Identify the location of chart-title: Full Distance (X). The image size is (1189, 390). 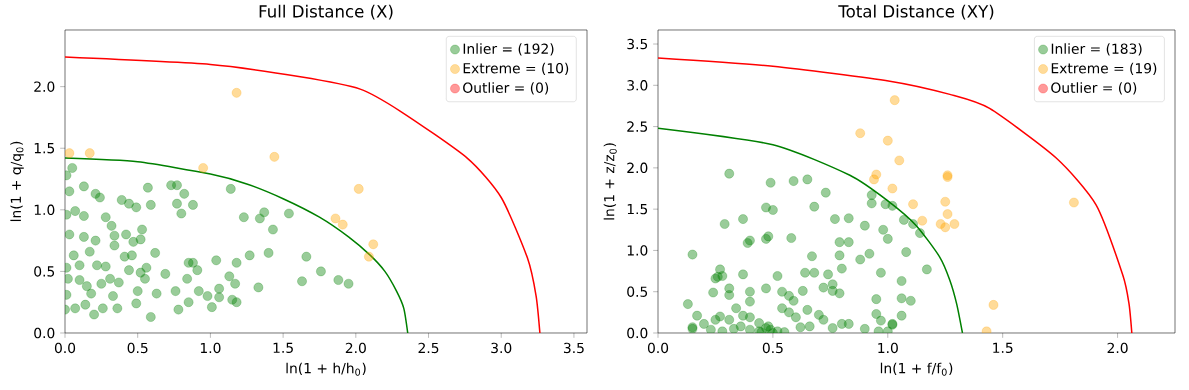
(326, 12).